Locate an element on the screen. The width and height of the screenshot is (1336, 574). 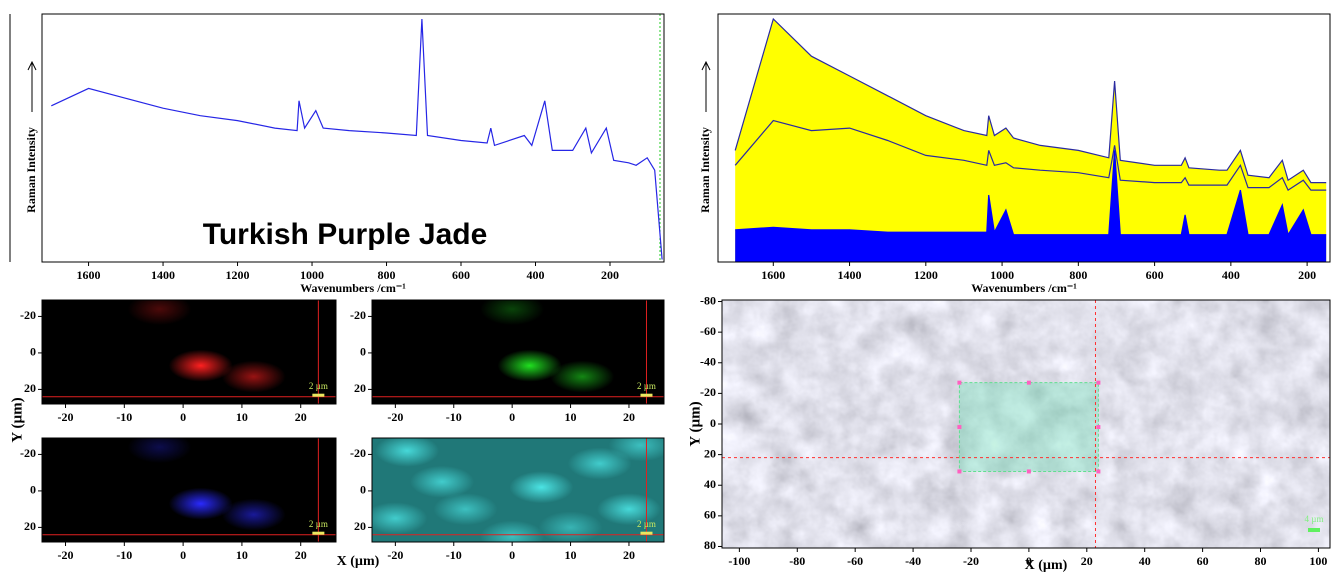
scale-label: 4 µm is located at coordinates (1314, 519).